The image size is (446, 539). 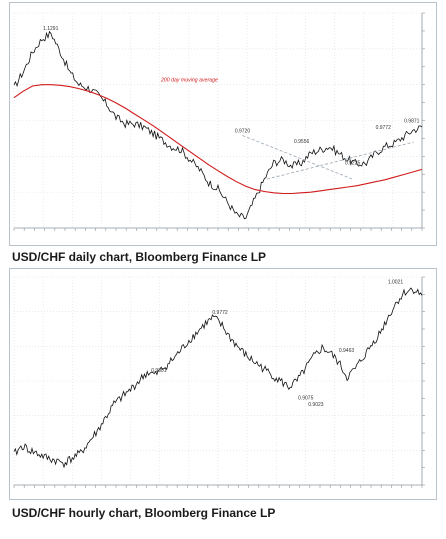 I want to click on moving-average-label: 200 day moving average, so click(x=189, y=81).